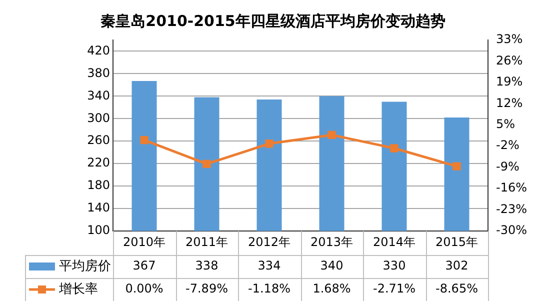 The image size is (546, 301). Describe the element at coordinates (512, 187) in the screenshot. I see `y2-tick-label: -16%` at that location.